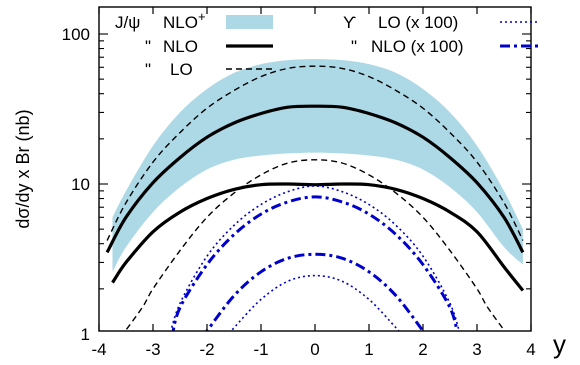  What do you see at coordinates (368, 349) in the screenshot?
I see `x-tick-label: 1` at bounding box center [368, 349].